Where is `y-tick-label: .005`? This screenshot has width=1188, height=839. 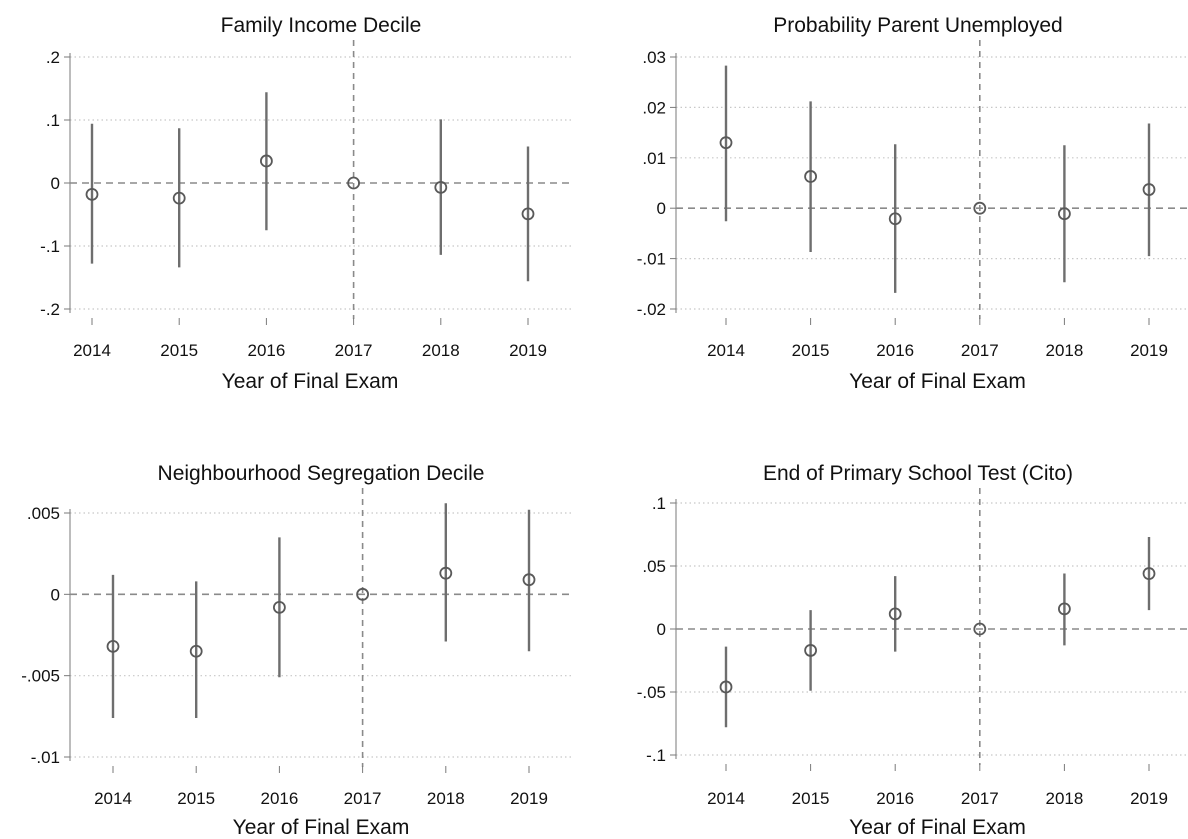
y-tick-label: .005 is located at coordinates (43, 513).